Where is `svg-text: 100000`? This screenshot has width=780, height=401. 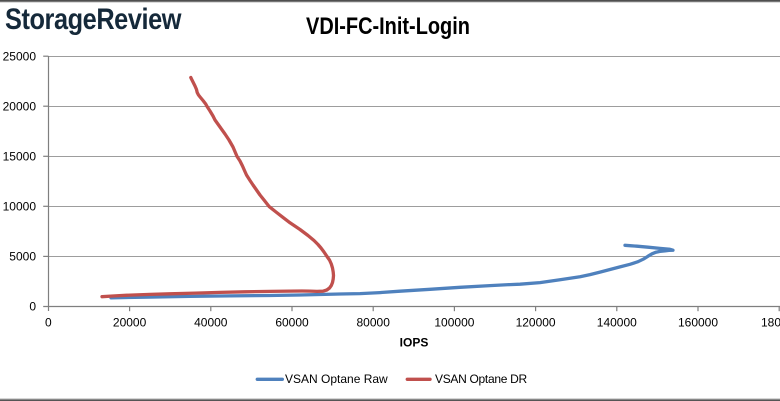
svg-text: 100000 is located at coordinates (454, 323).